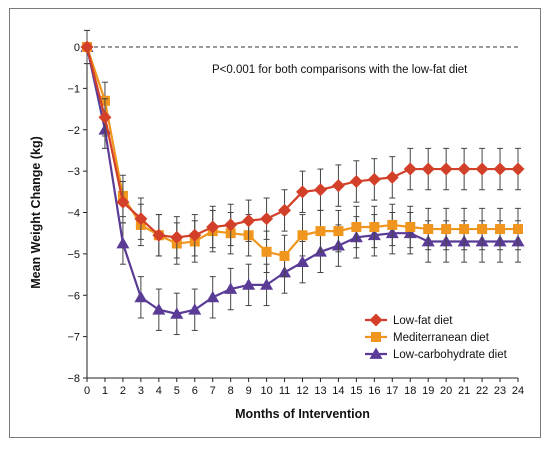  I want to click on x-tick-label: 18, so click(410, 391).